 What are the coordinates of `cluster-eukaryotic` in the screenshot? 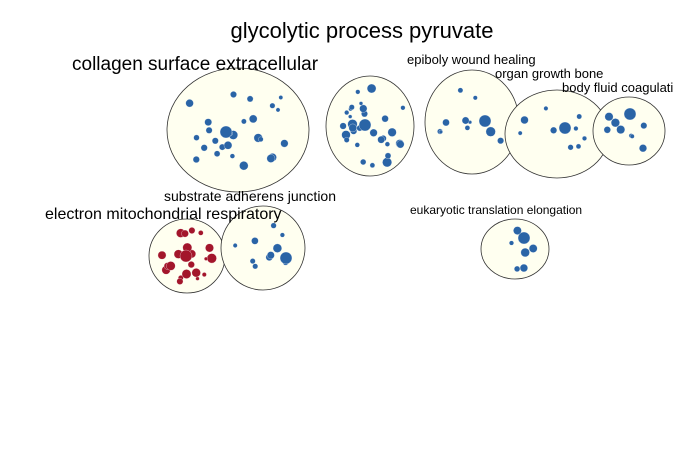 It's located at (515, 249).